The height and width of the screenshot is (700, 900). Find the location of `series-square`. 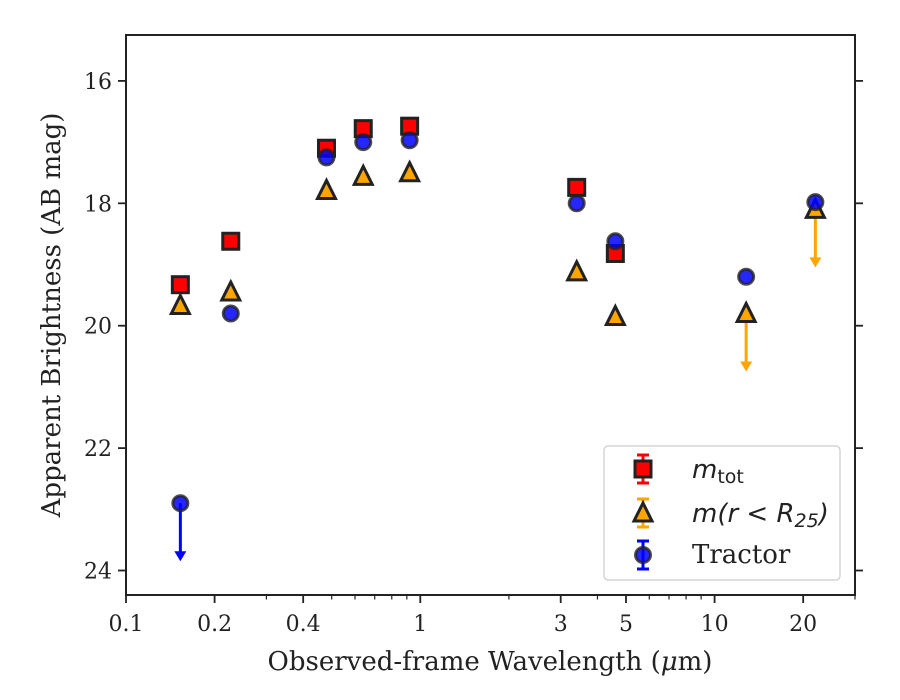

series-square is located at coordinates (397, 205).